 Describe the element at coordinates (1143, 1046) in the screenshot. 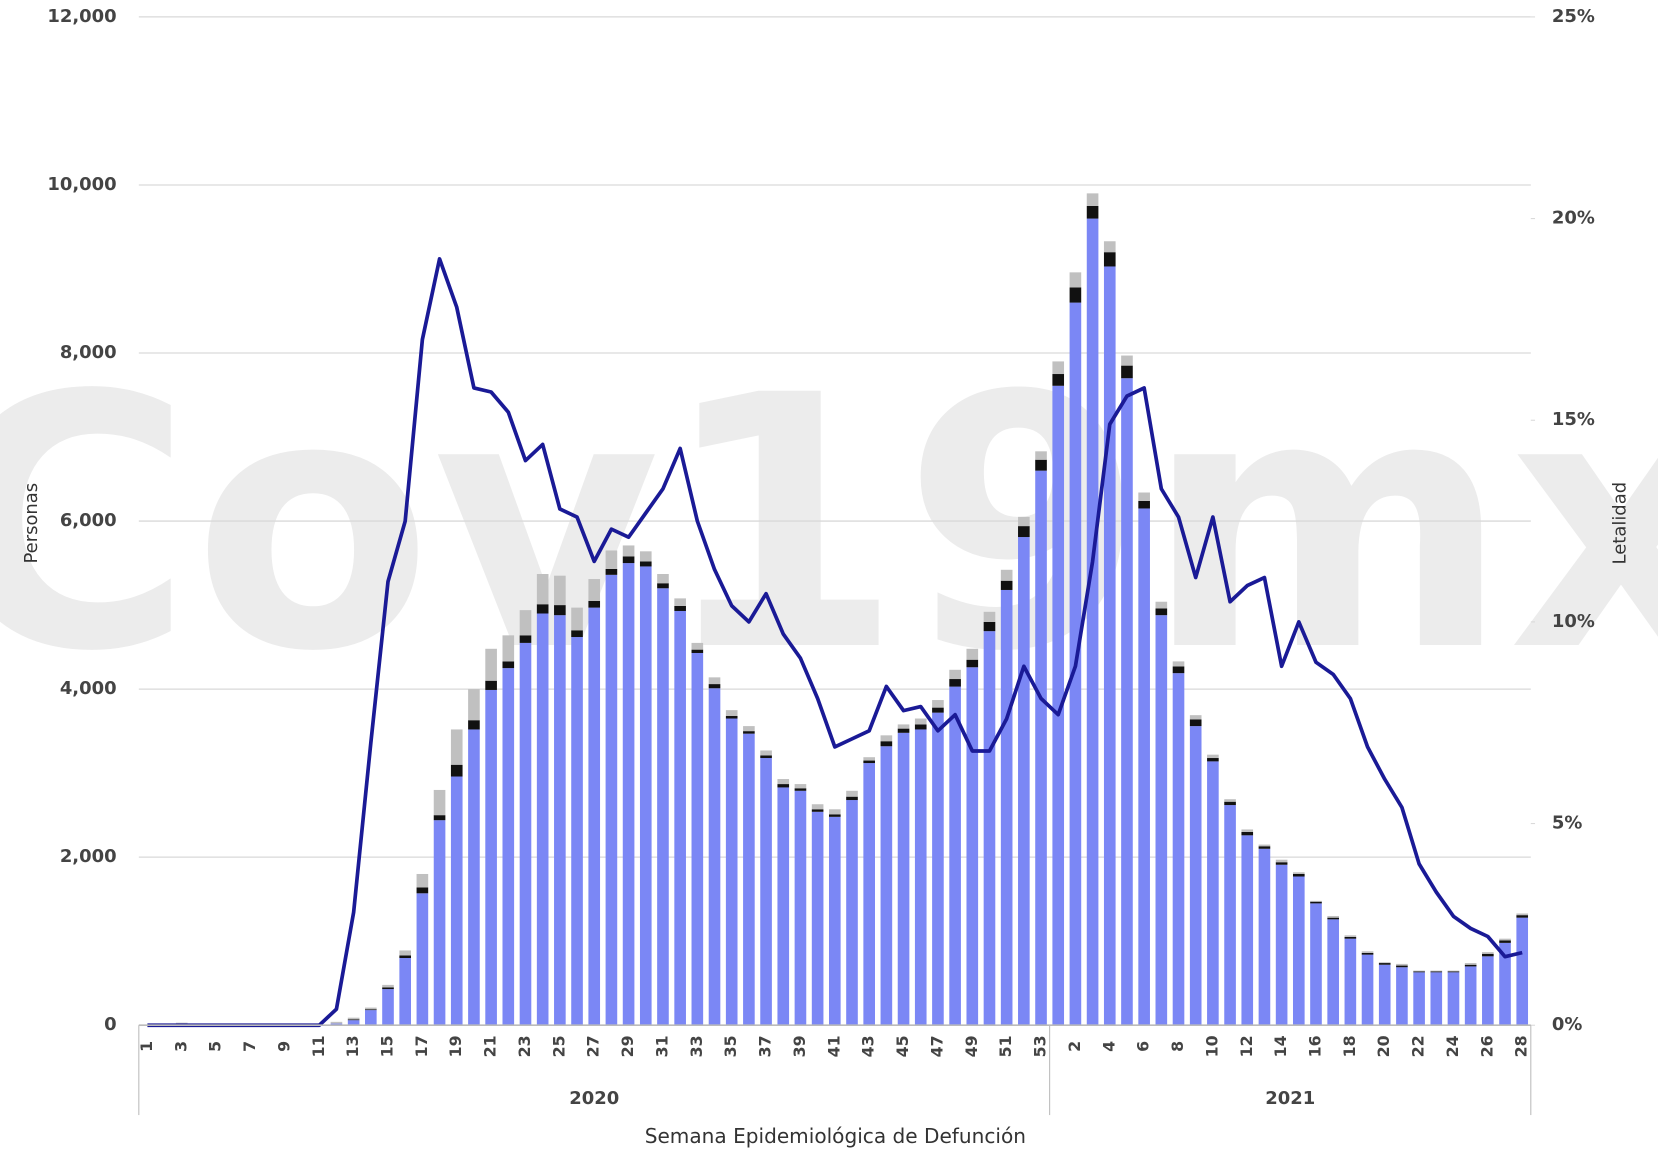

I see `x-tick-label: 6` at that location.